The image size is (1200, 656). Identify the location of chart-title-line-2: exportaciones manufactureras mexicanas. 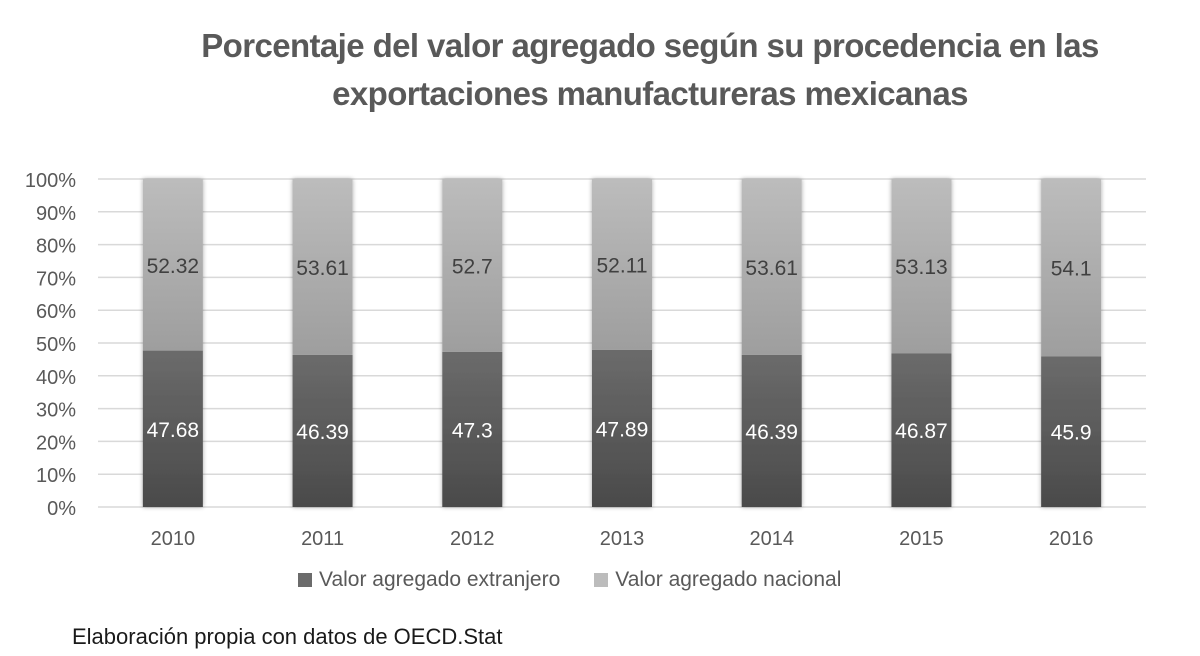
(650, 93).